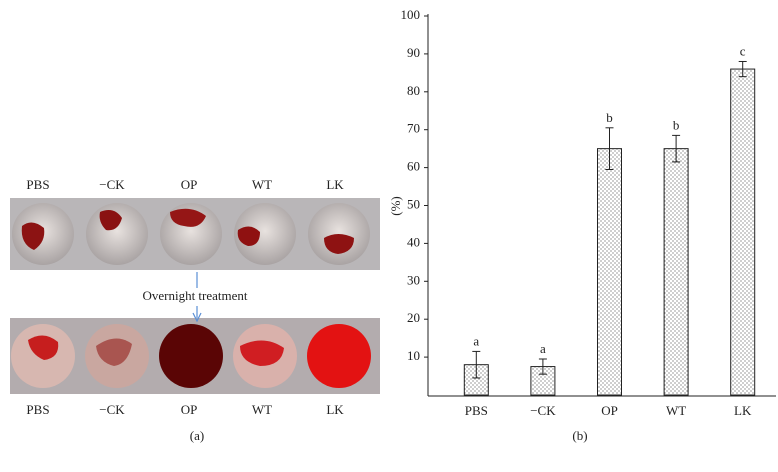 The image size is (778, 472). Describe the element at coordinates (476, 410) in the screenshot. I see `x-tick-label: PBS` at that location.